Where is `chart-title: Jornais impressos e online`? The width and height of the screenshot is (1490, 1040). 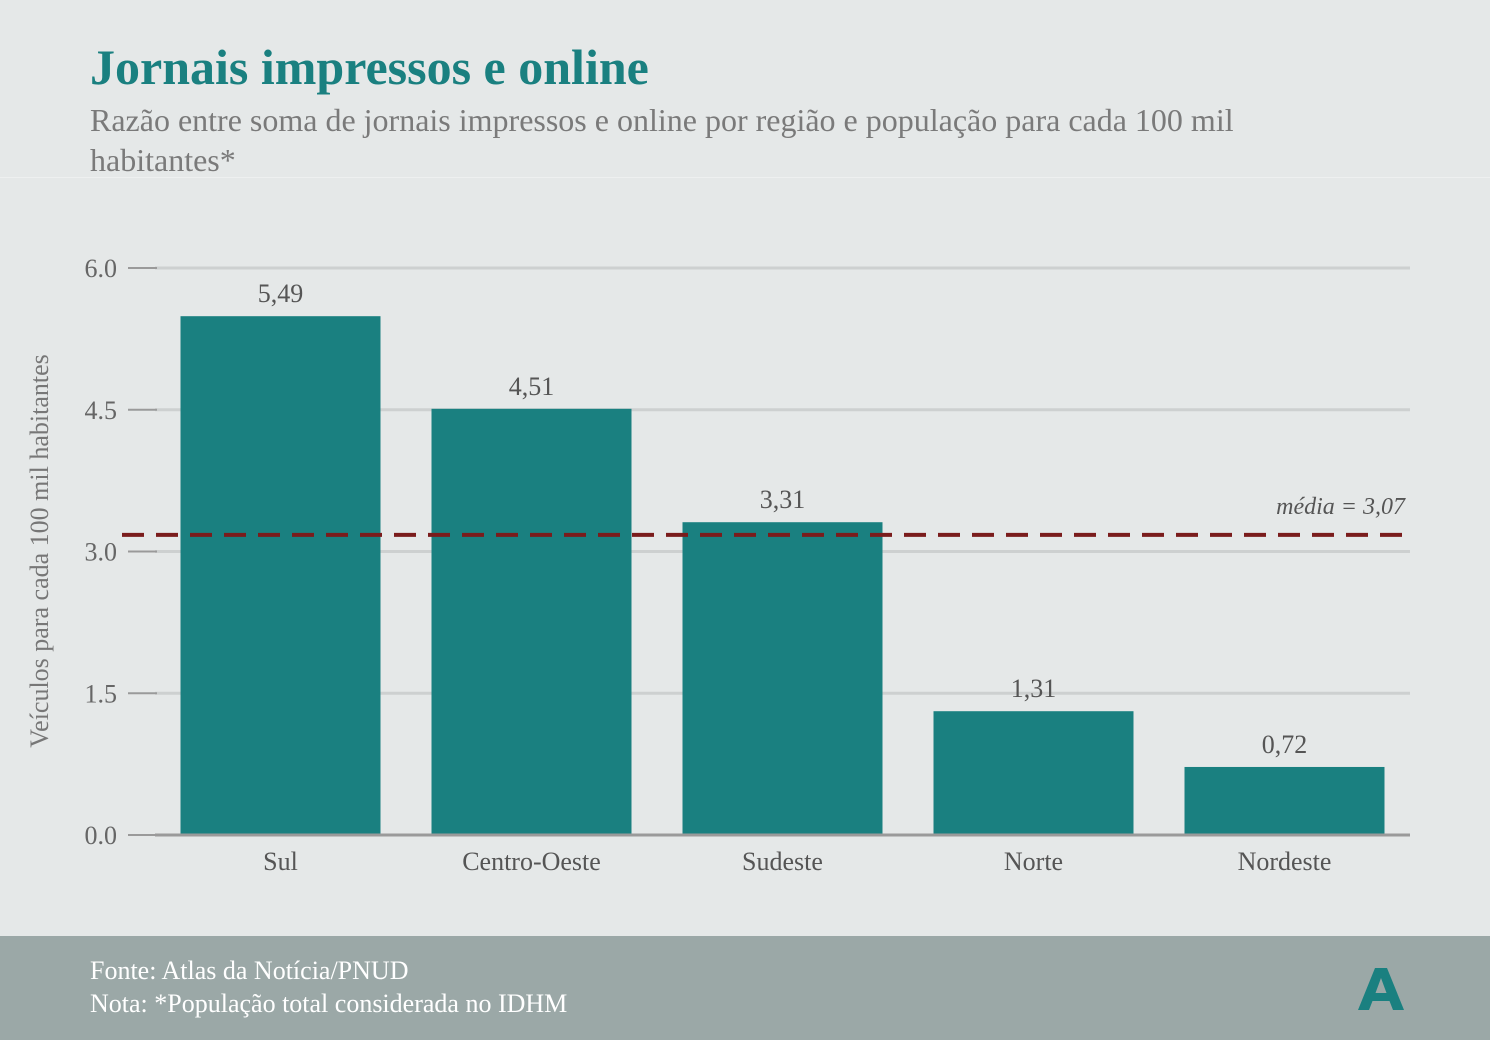
chart-title: Jornais impressos e online is located at coordinates (369, 67).